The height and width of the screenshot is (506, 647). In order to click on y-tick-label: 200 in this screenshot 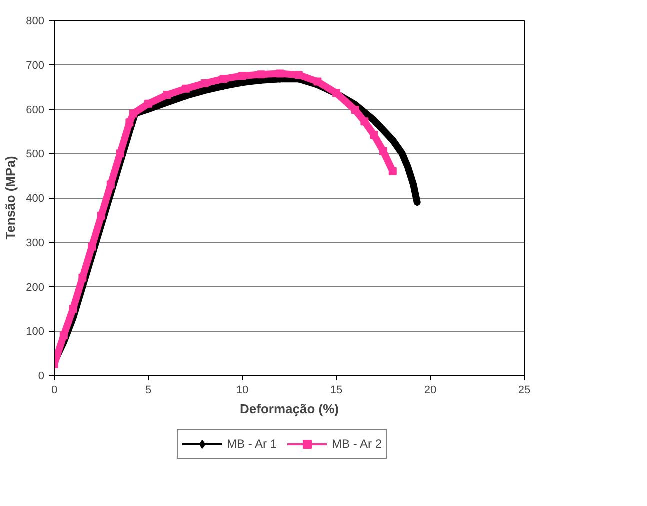, I will do `click(35, 288)`.